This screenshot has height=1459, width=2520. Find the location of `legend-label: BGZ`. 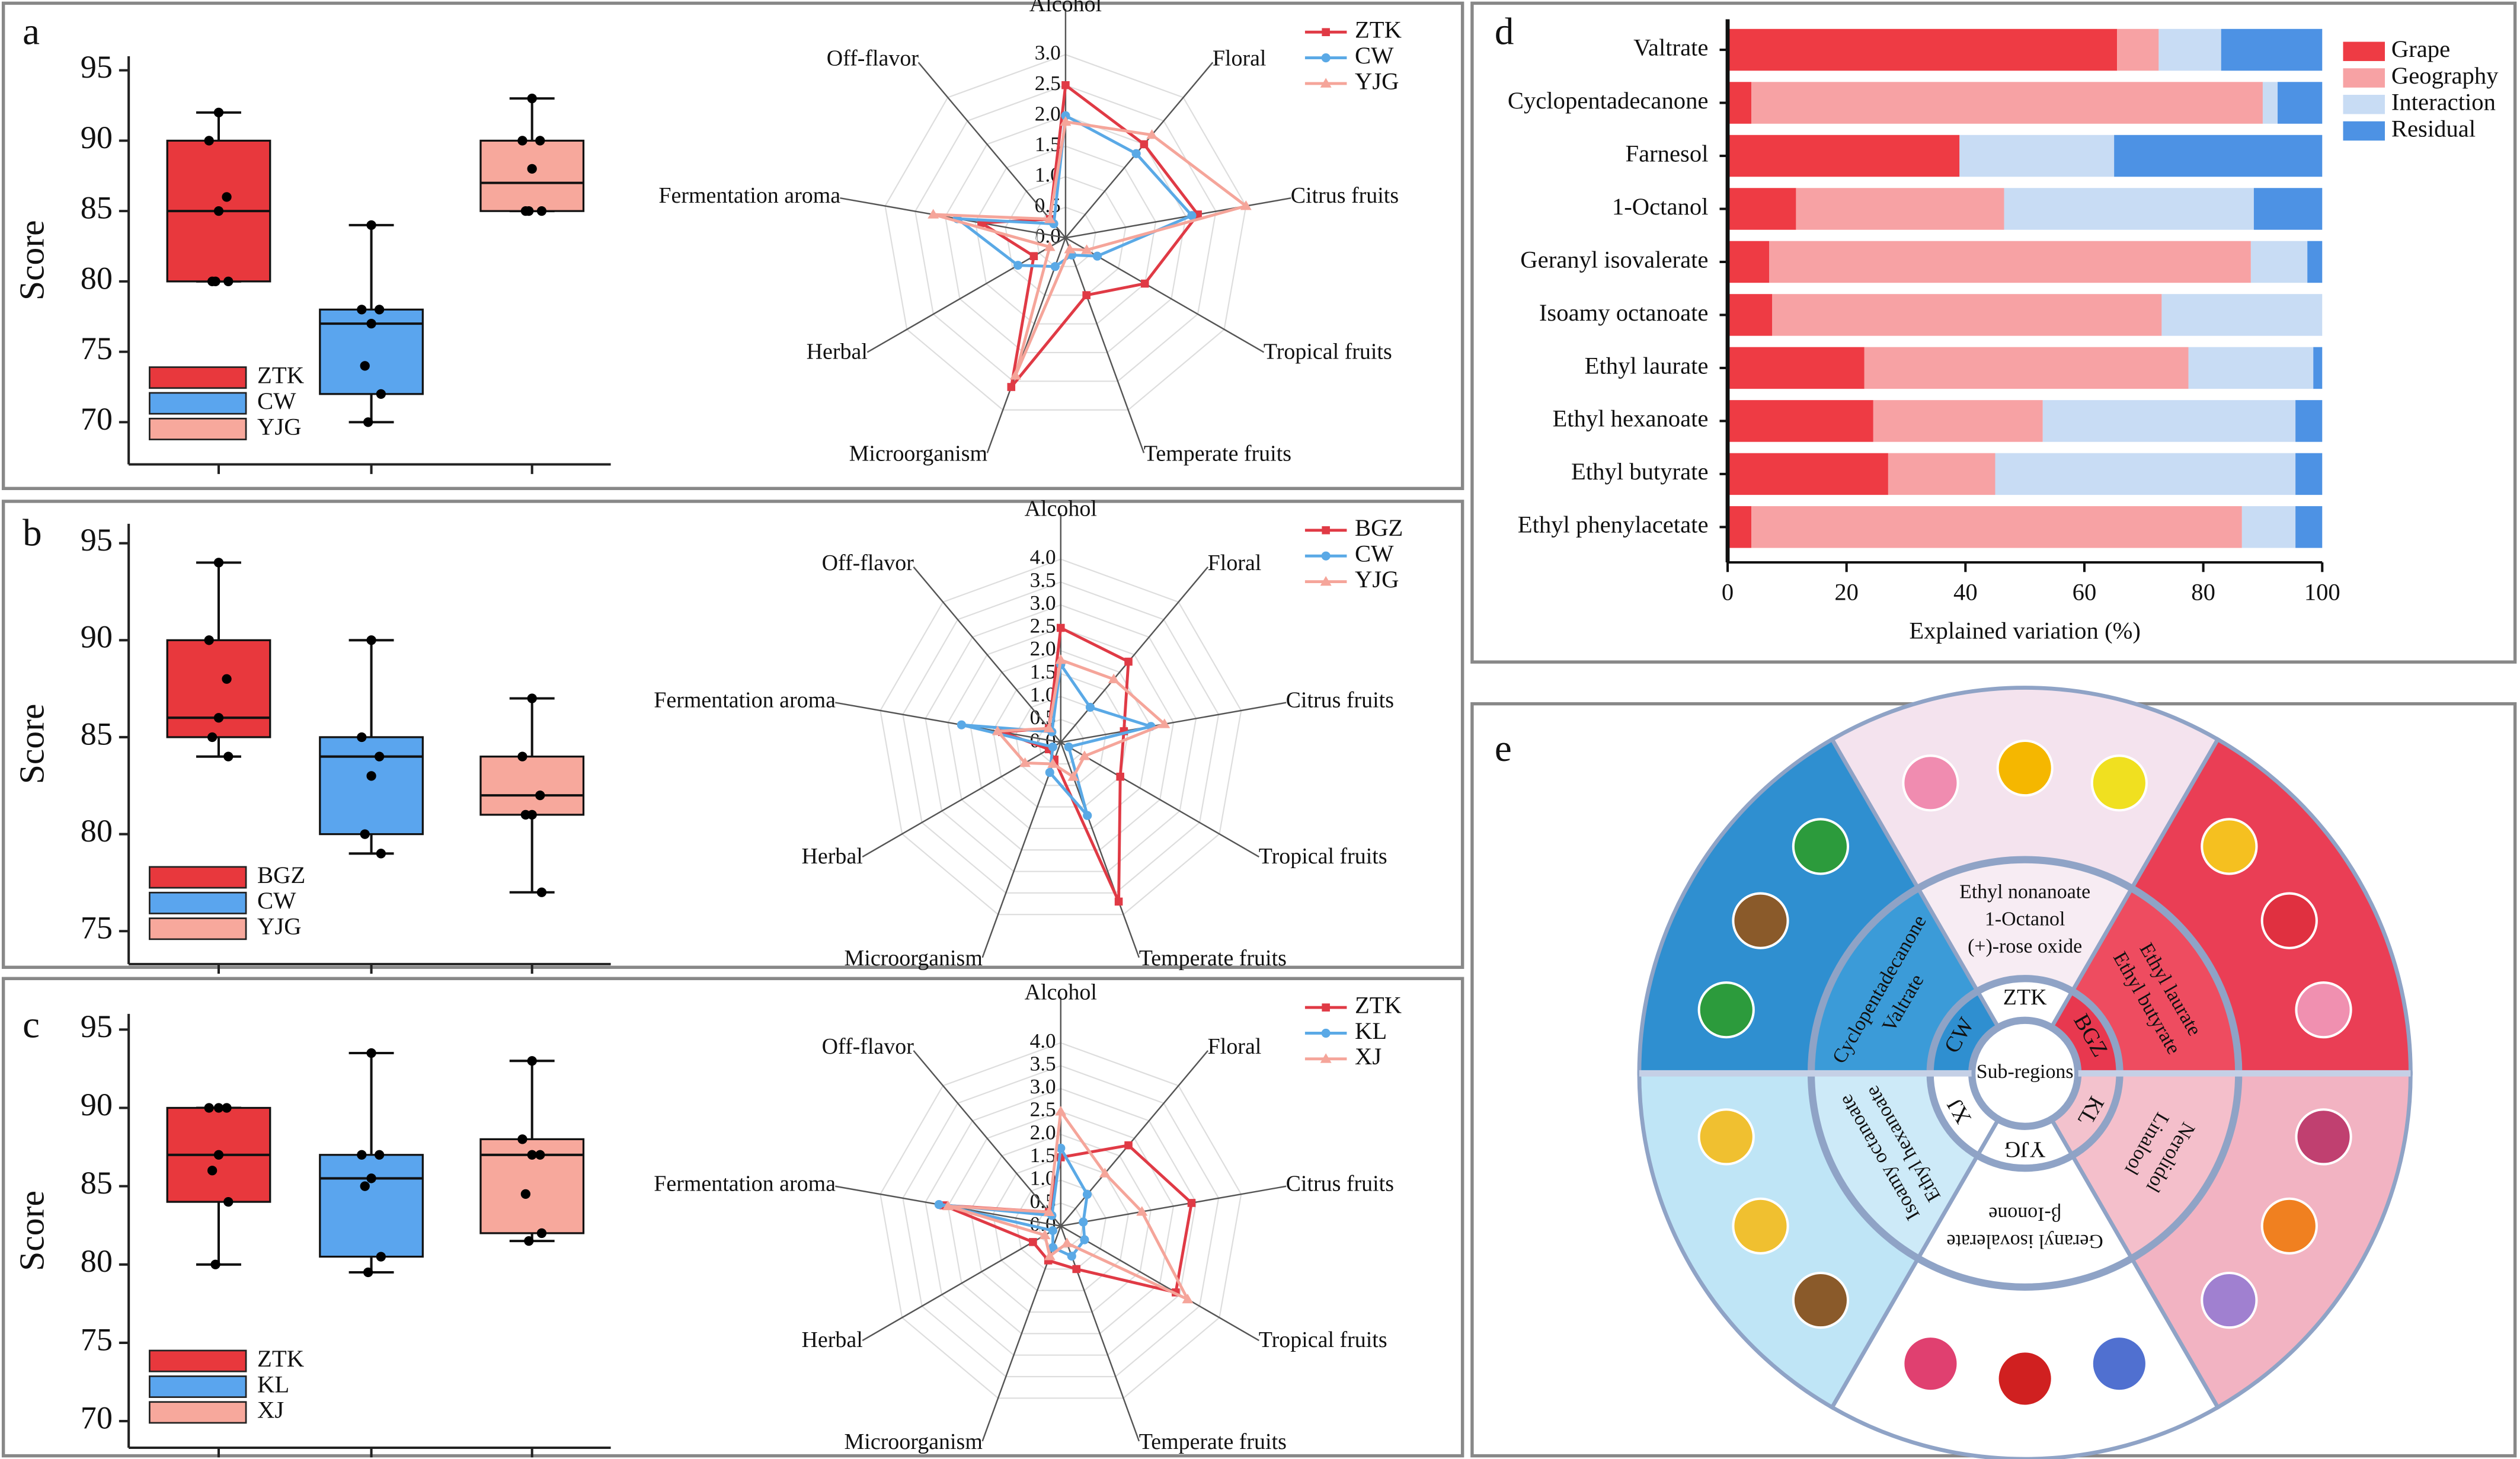

legend-label: BGZ is located at coordinates (1379, 527).